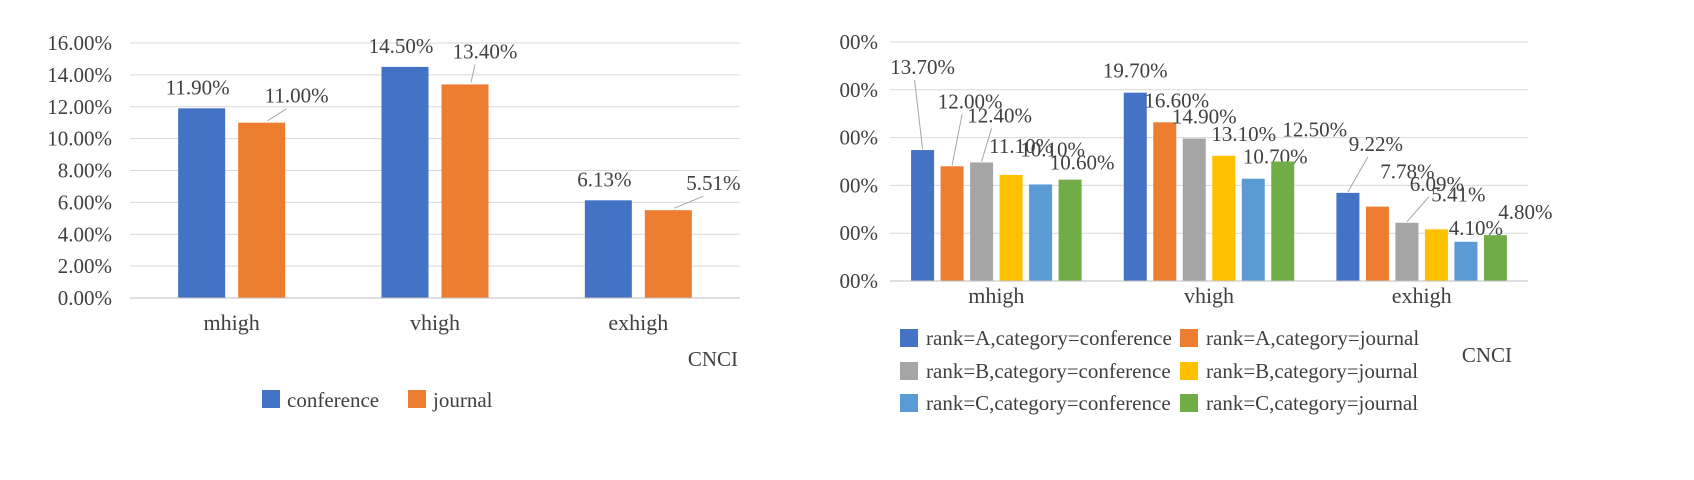  What do you see at coordinates (1312, 403) in the screenshot?
I see `legend-label: rank=C,category=journal` at bounding box center [1312, 403].